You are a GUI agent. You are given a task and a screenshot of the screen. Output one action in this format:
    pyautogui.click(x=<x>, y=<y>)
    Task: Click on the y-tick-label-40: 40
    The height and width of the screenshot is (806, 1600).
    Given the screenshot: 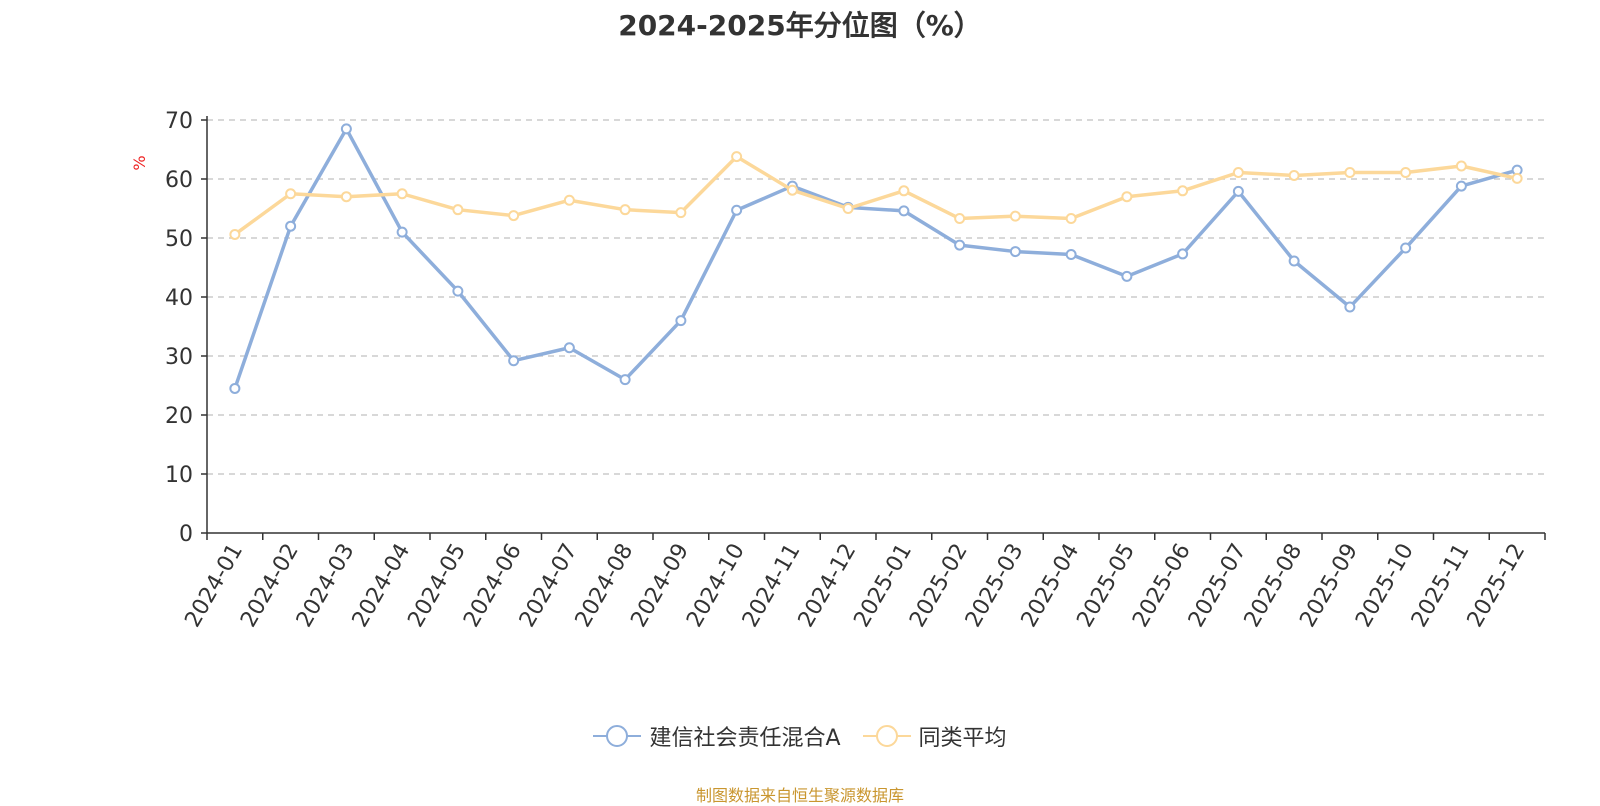 What is the action you would take?
    pyautogui.click(x=179, y=298)
    